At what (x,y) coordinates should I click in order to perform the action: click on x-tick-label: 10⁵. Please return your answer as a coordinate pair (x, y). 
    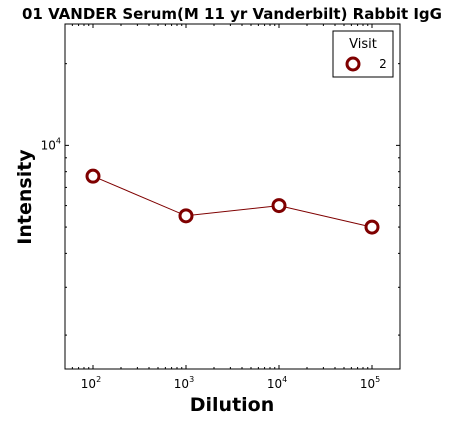
    Looking at the image, I should click on (370, 383).